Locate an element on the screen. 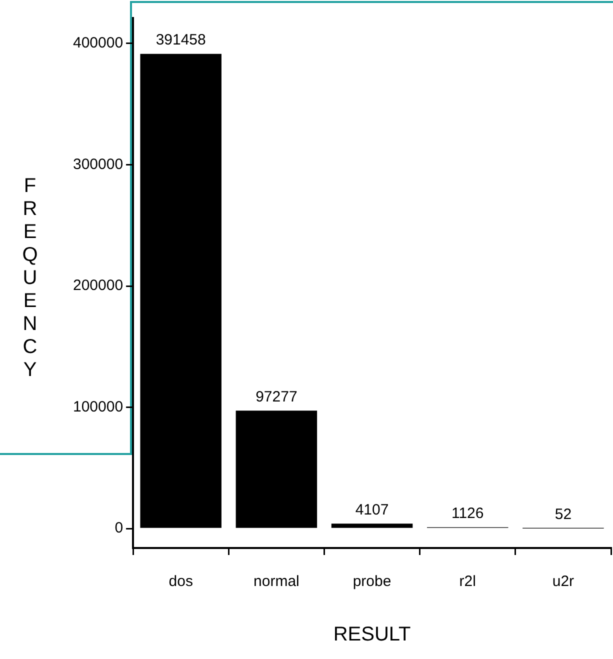 The width and height of the screenshot is (613, 659). data-label: 391458 is located at coordinates (181, 39).